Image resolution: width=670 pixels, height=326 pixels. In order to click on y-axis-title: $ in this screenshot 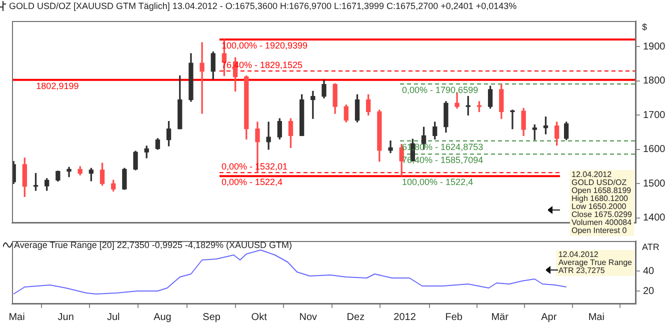, I will do `click(645, 27)`.